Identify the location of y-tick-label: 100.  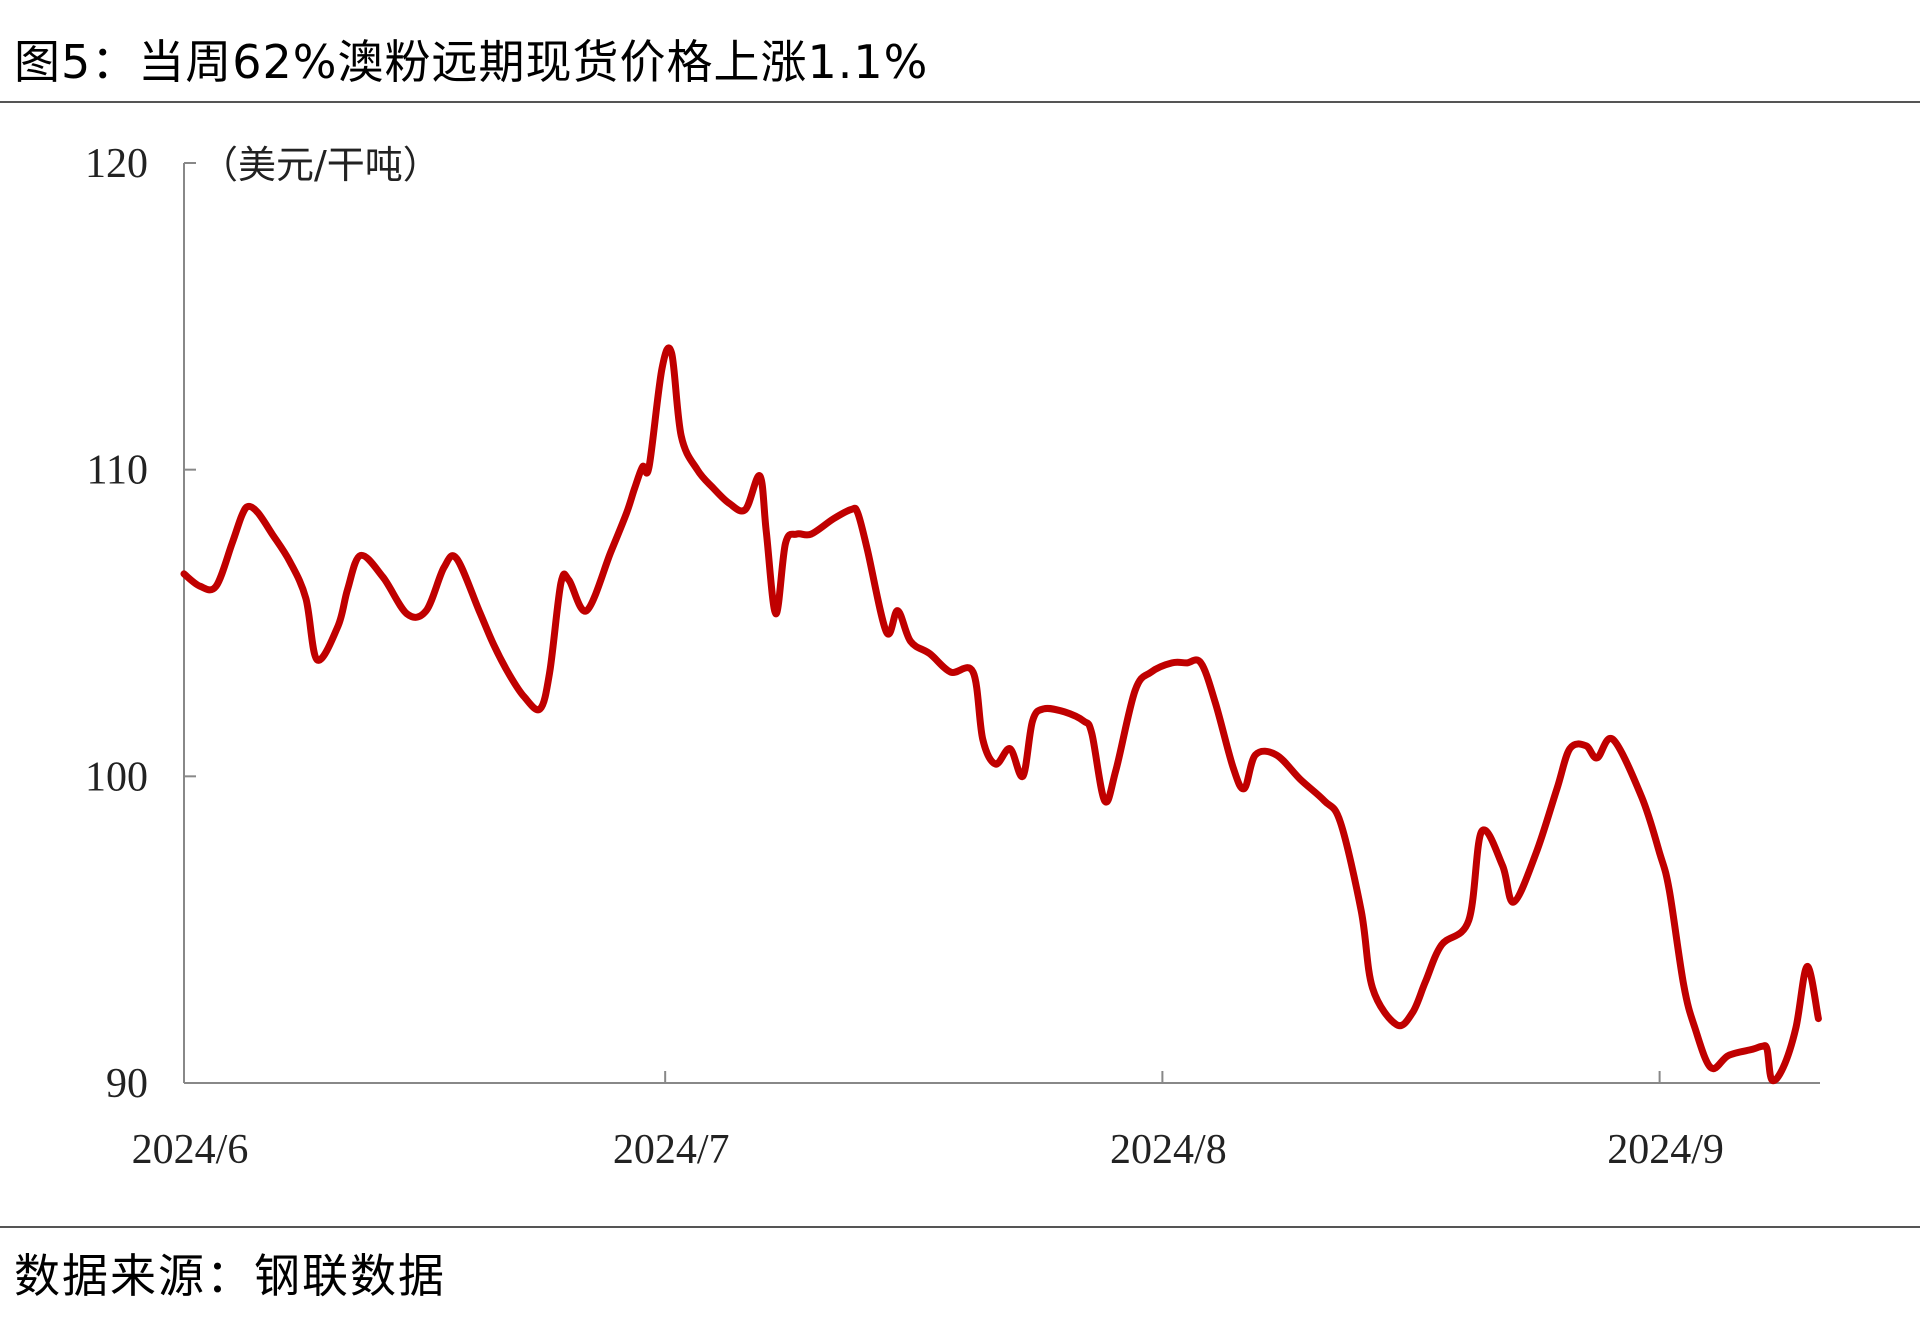
(116, 777).